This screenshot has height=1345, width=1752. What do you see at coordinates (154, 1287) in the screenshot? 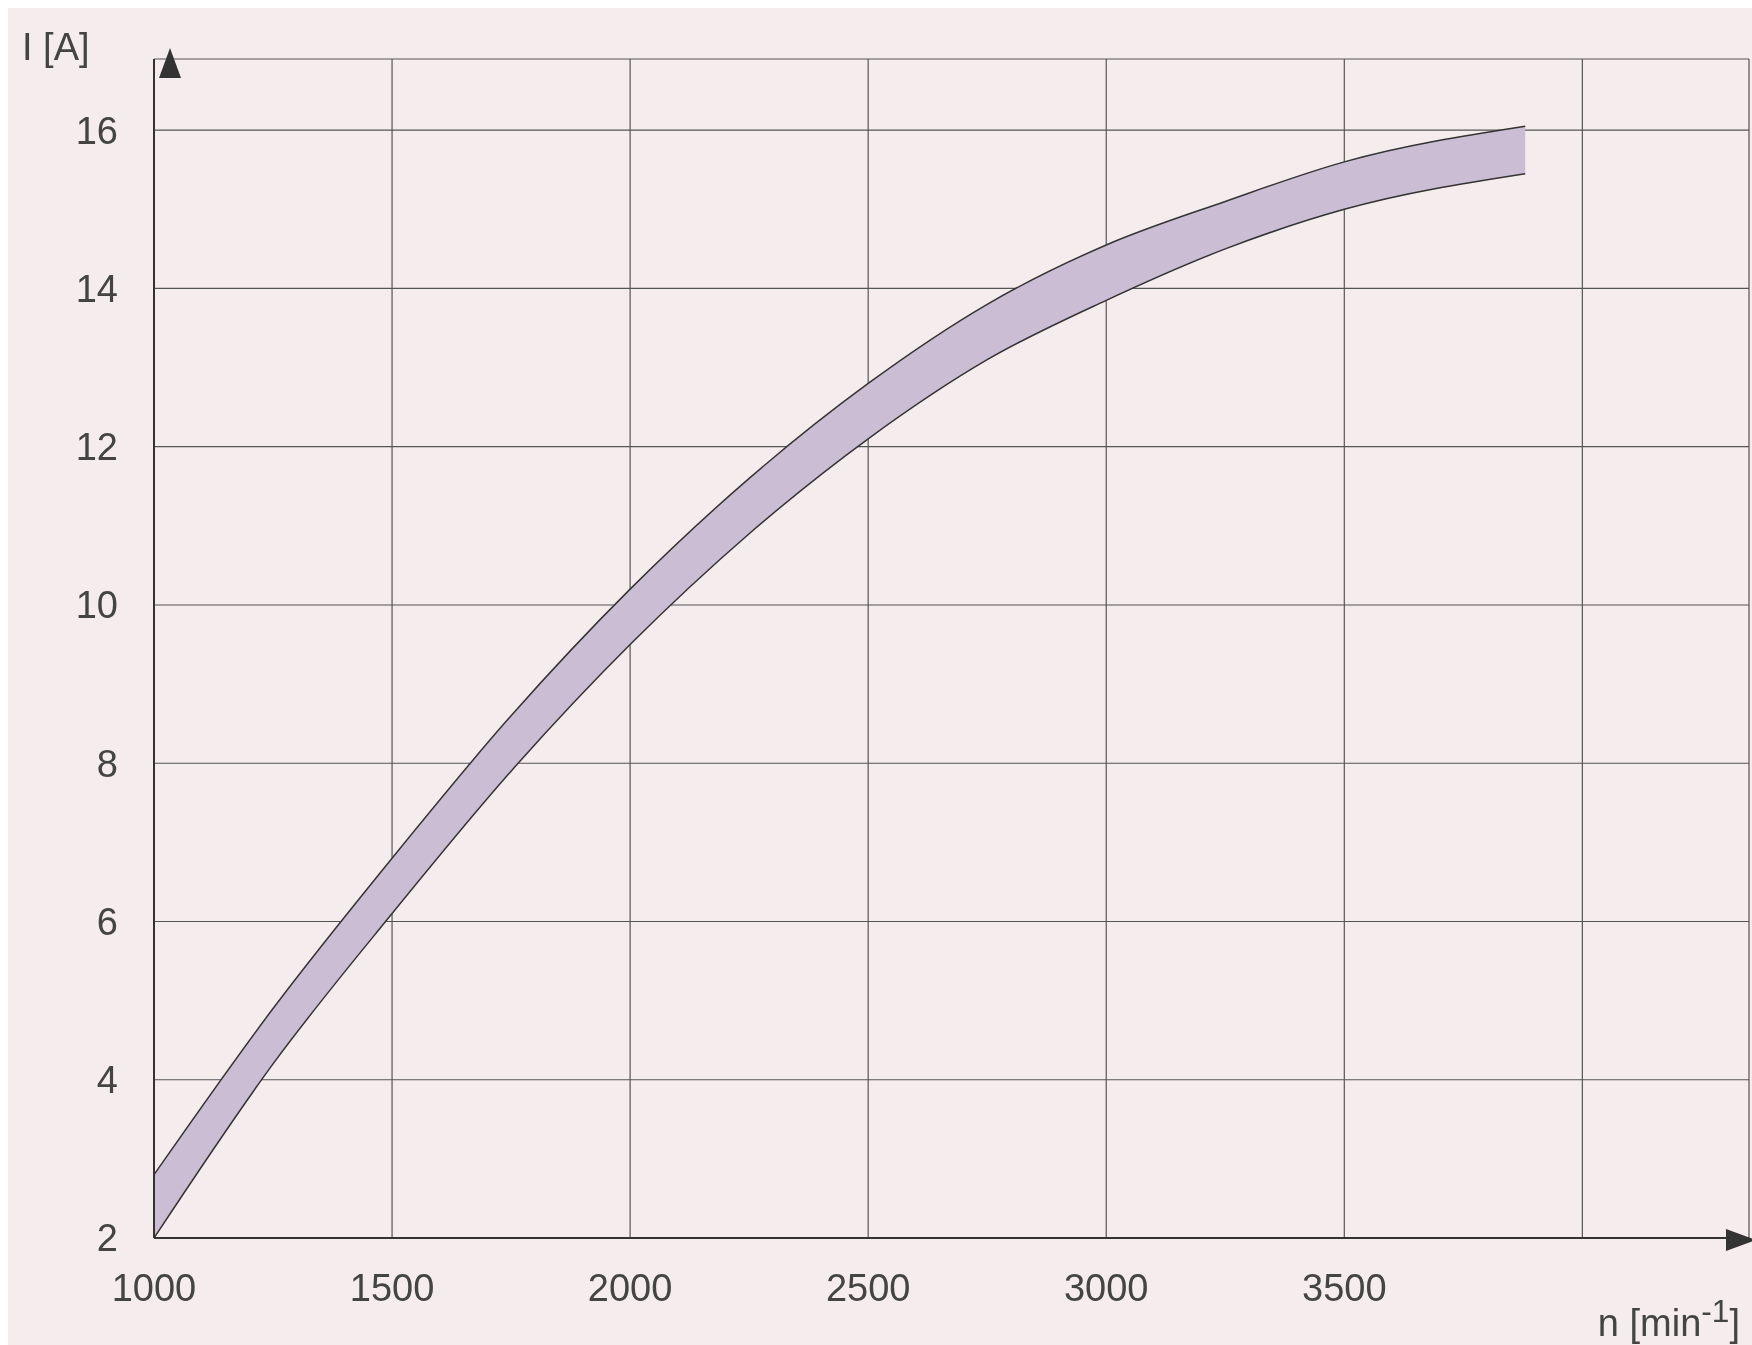
I see `x-tick-label: 1000` at bounding box center [154, 1287].